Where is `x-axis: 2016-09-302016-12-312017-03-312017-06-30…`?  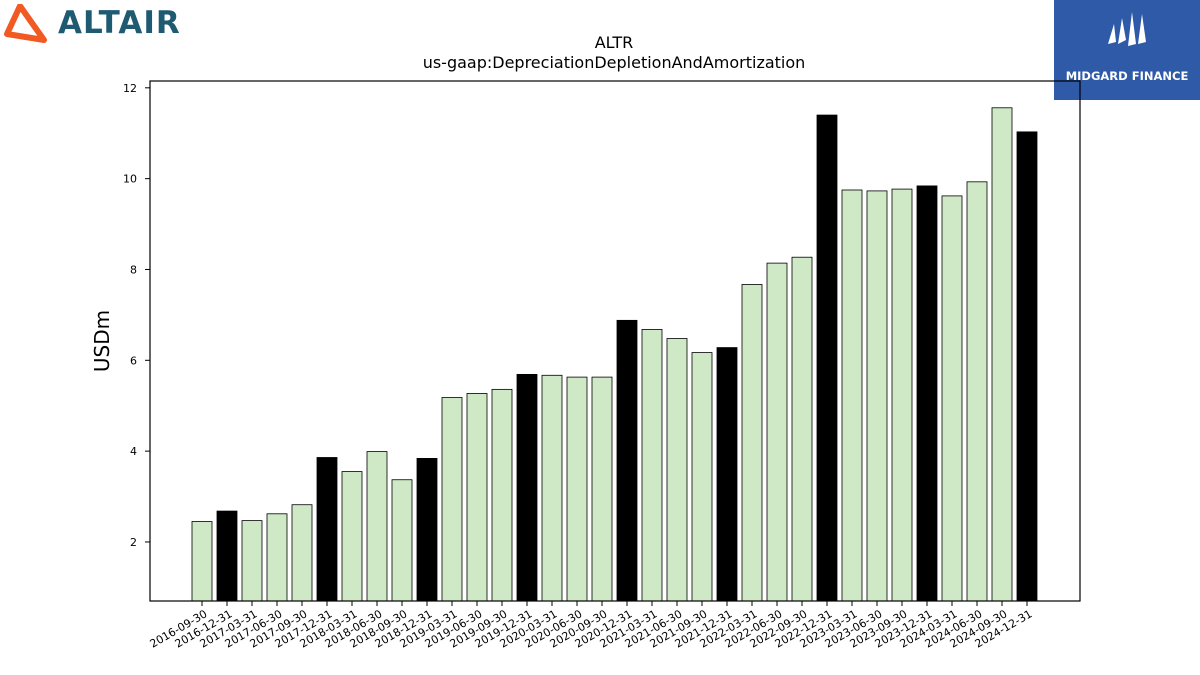 x-axis: 2016-09-302016-12-312017-03-312017-06-30… is located at coordinates (591, 626).